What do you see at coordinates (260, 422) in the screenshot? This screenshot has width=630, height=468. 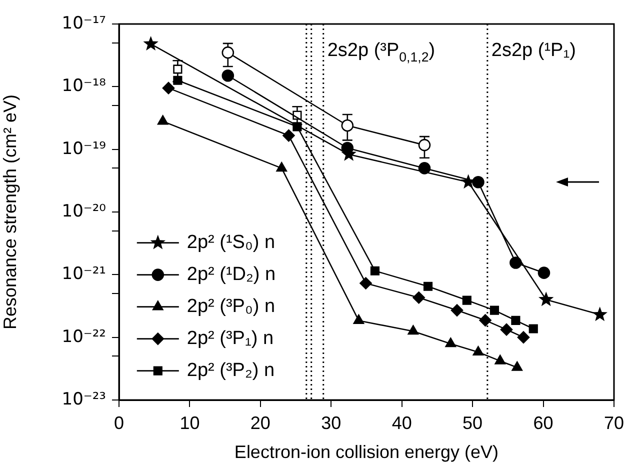 I see `x-tick-label: 20` at bounding box center [260, 422].